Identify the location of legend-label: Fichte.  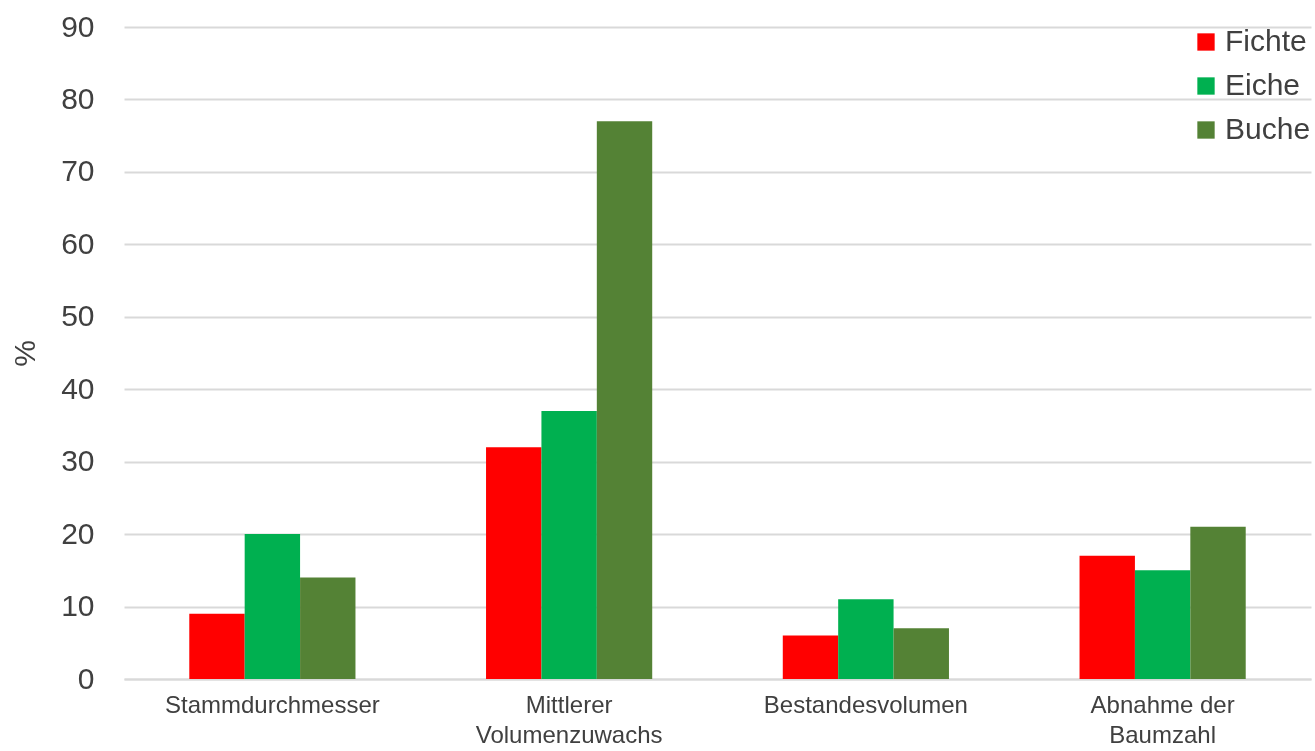
(1266, 40).